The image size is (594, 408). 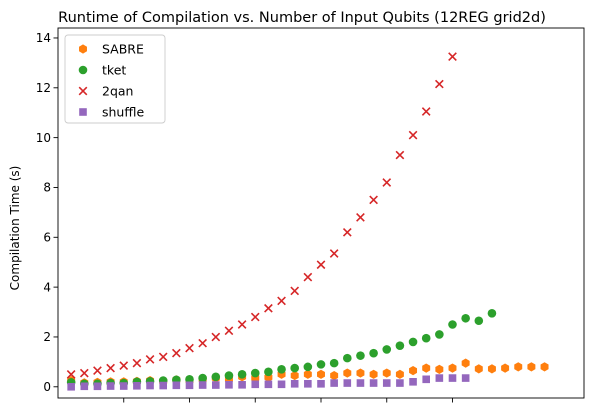 What do you see at coordinates (47, 237) in the screenshot?
I see `y-tick-label: 6` at bounding box center [47, 237].